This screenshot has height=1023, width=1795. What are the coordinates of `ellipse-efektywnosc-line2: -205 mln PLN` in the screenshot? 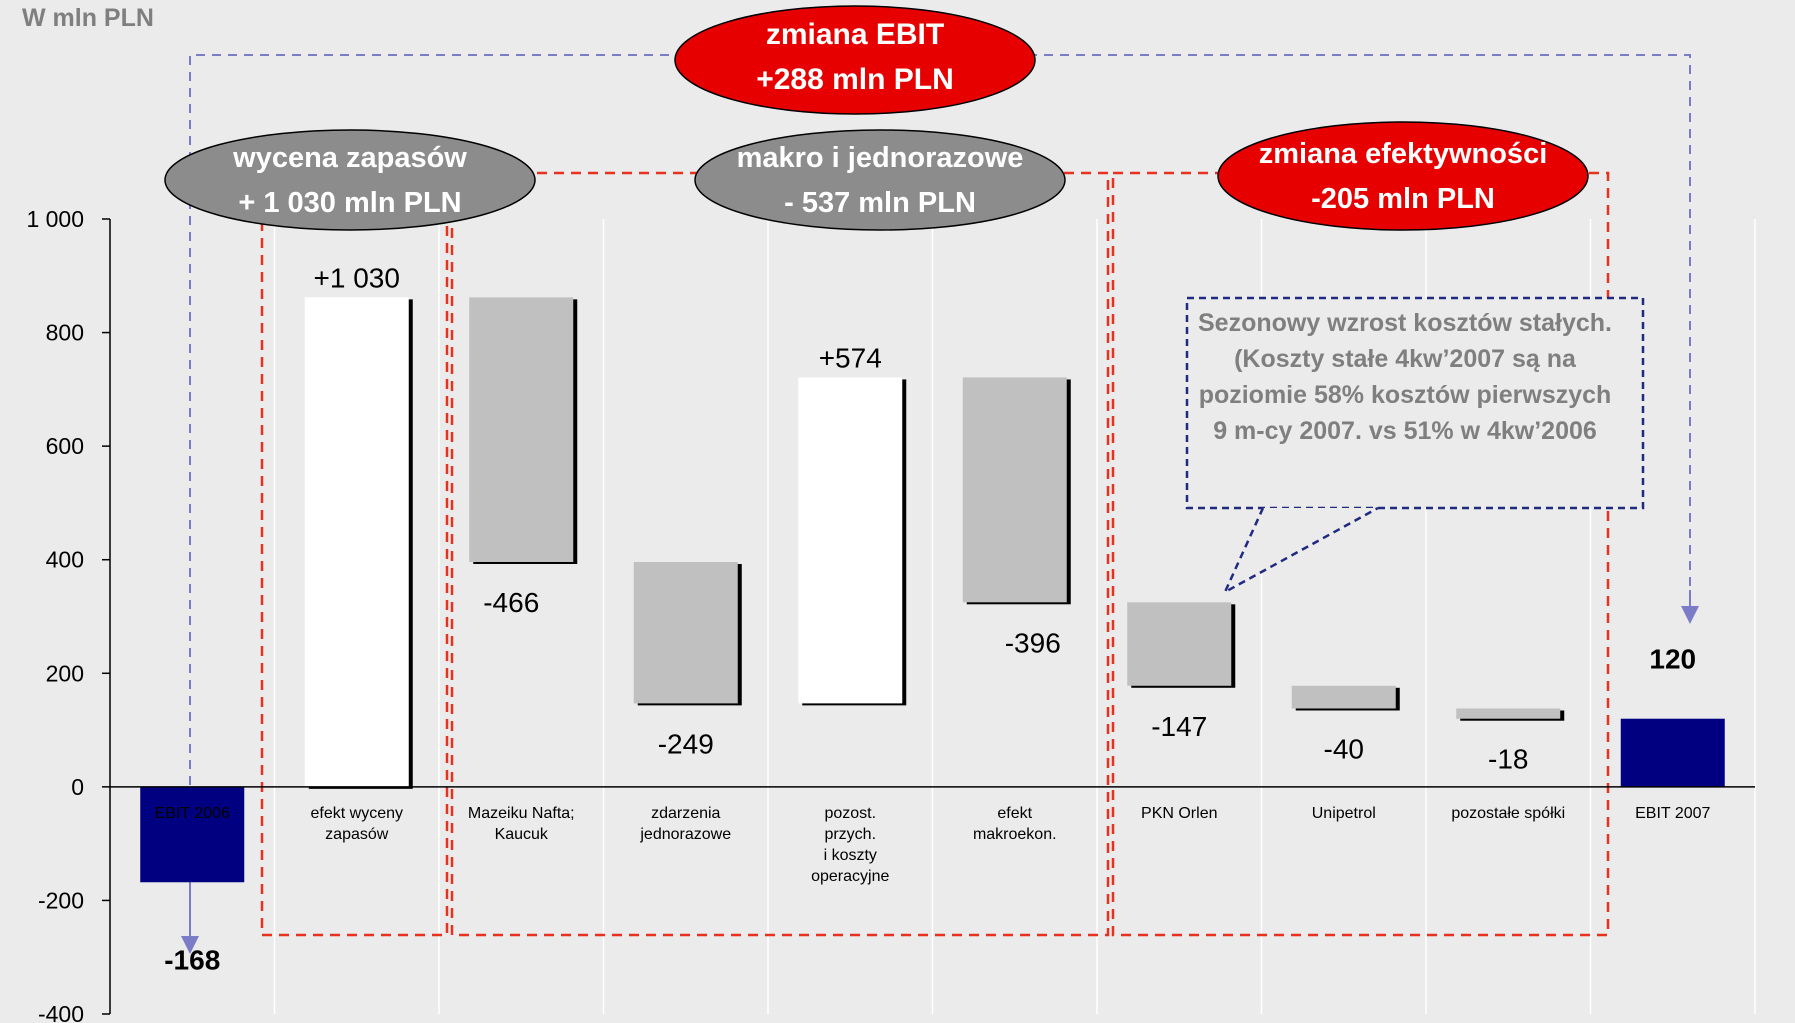 It's located at (1403, 199).